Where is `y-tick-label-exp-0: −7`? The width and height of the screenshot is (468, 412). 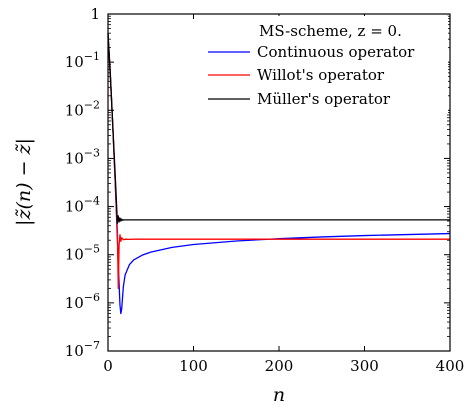
y-tick-label-exp-0: −7 is located at coordinates (92, 345).